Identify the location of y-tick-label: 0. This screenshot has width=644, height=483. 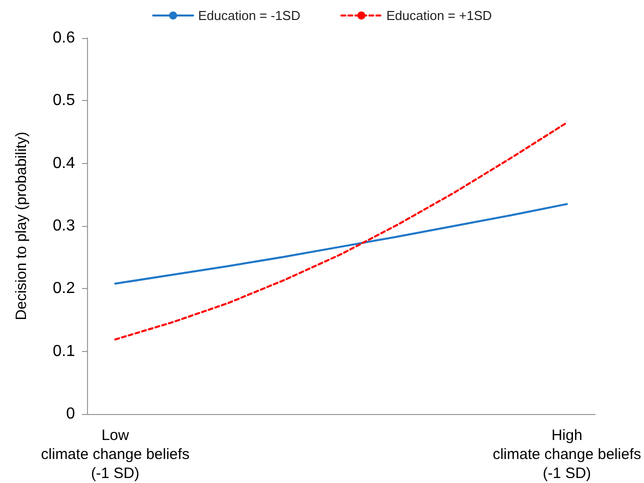
(71, 414).